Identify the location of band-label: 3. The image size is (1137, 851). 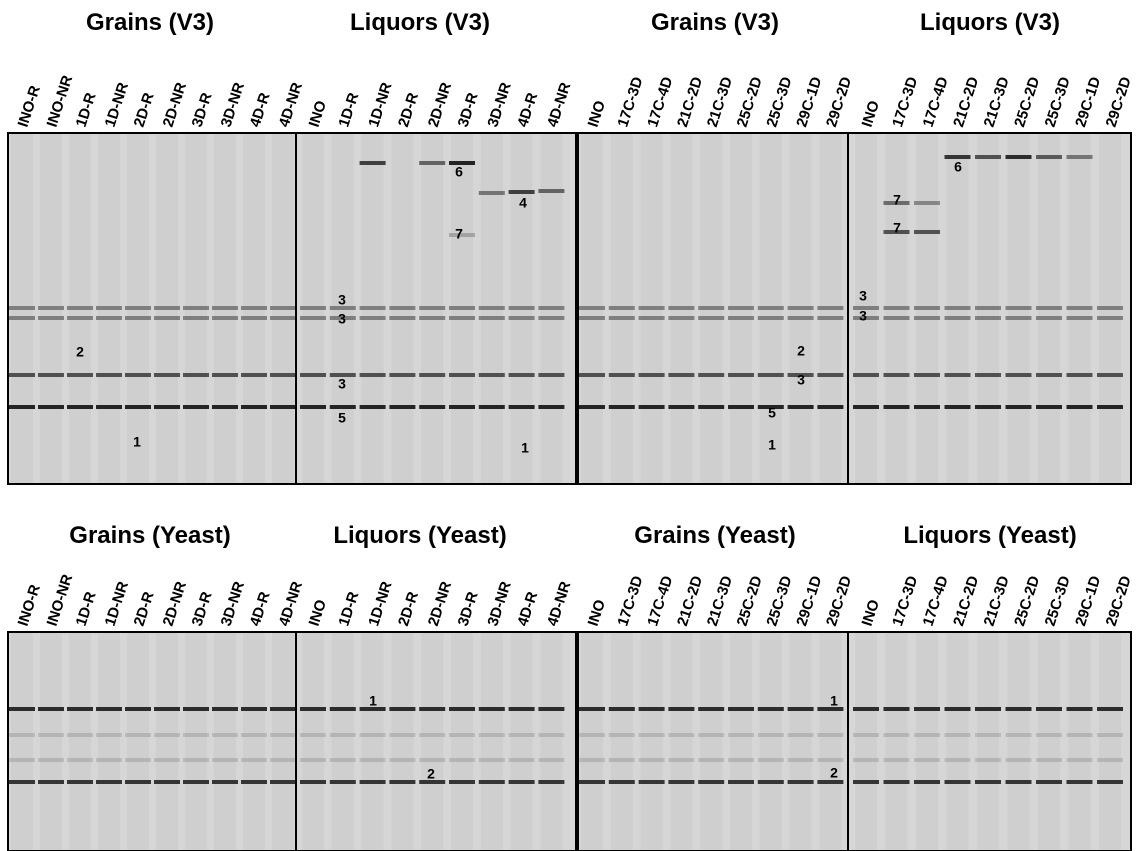
(342, 384).